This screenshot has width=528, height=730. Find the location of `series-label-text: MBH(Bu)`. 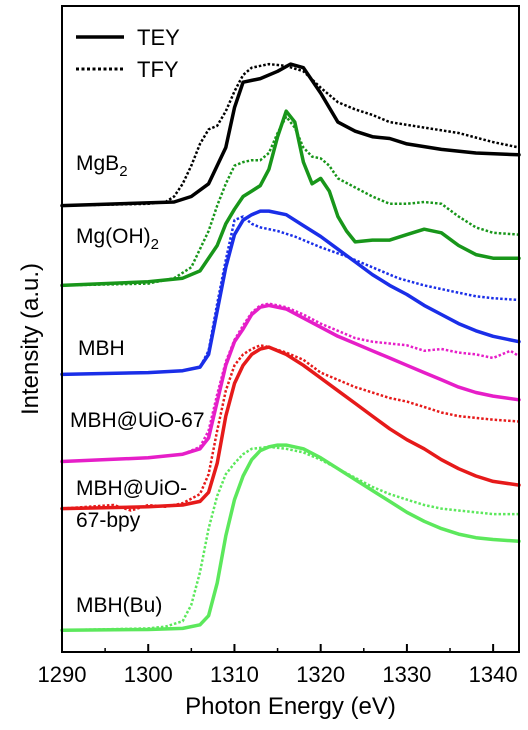

series-label-text: MBH(Bu) is located at coordinates (119, 605).